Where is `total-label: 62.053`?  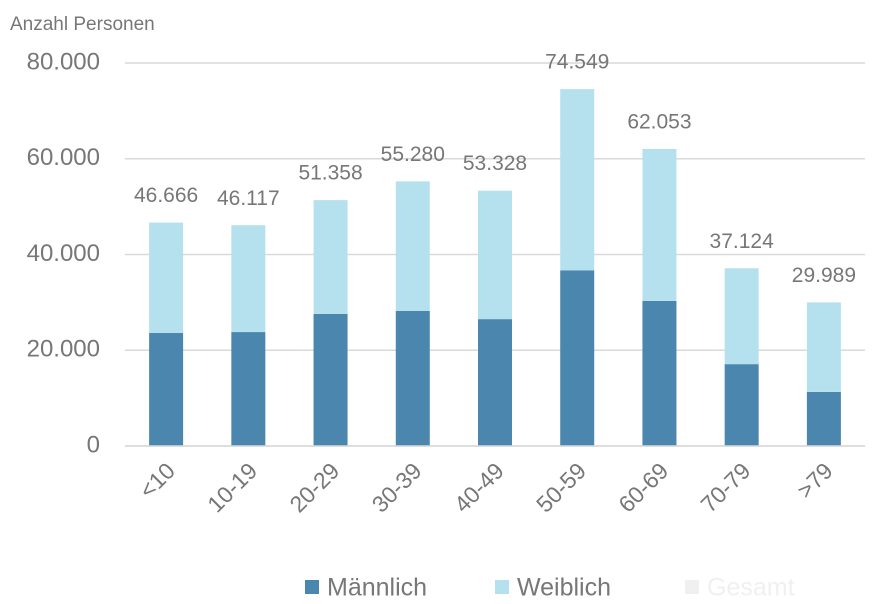 total-label: 62.053 is located at coordinates (659, 121).